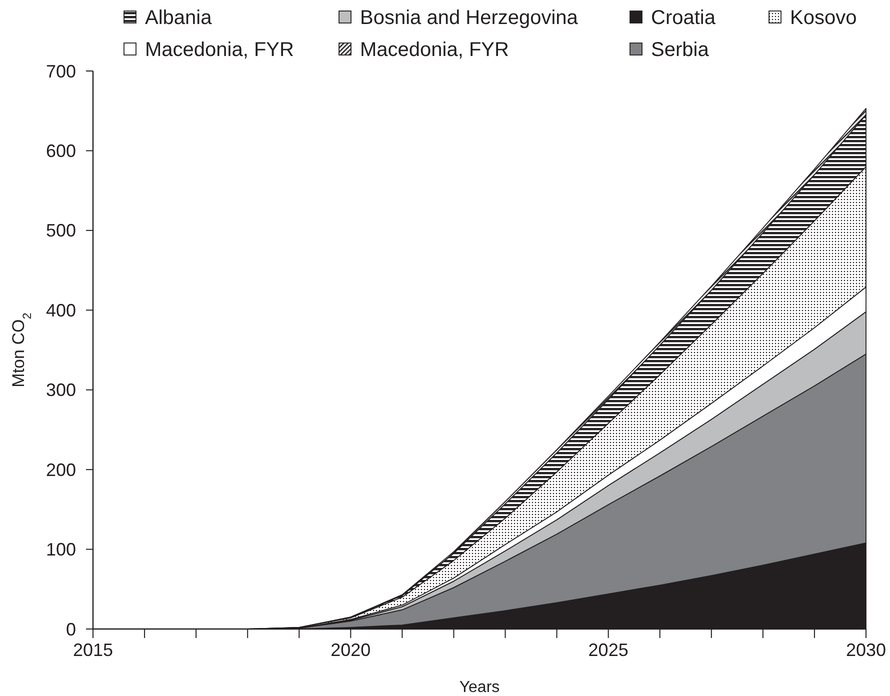 This screenshot has width=890, height=696. I want to click on y-tick-label: 400, so click(61, 310).